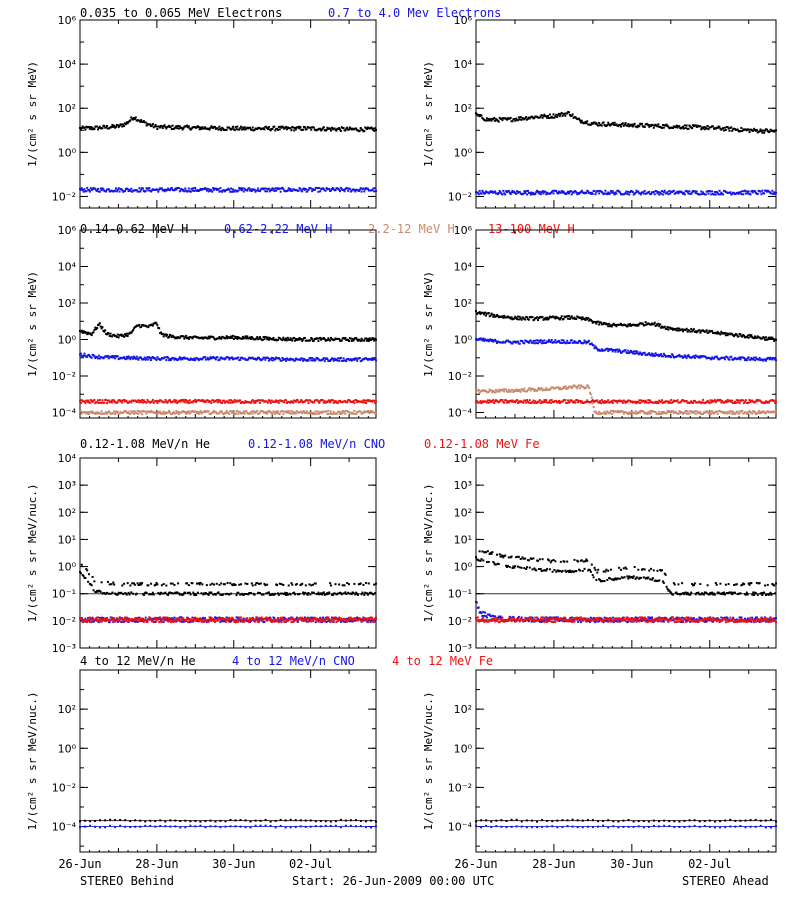 The width and height of the screenshot is (800, 900). Describe the element at coordinates (138, 661) in the screenshot. I see `legend-4-1: 4 to 12 MeV/n He` at that location.